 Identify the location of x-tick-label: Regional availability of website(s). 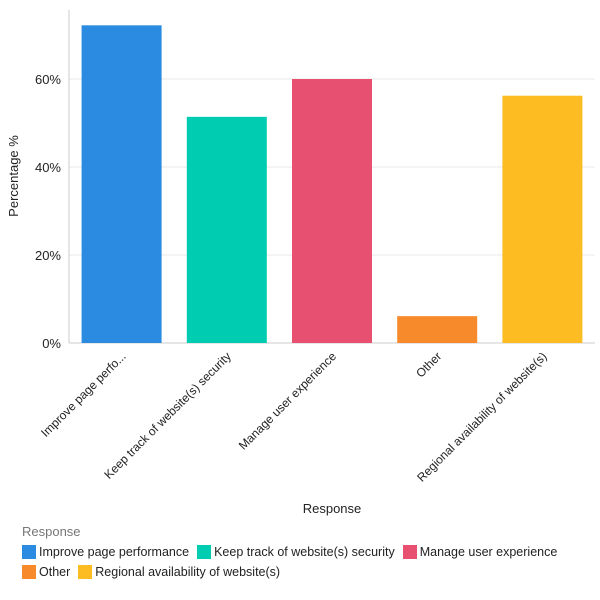
(481, 416).